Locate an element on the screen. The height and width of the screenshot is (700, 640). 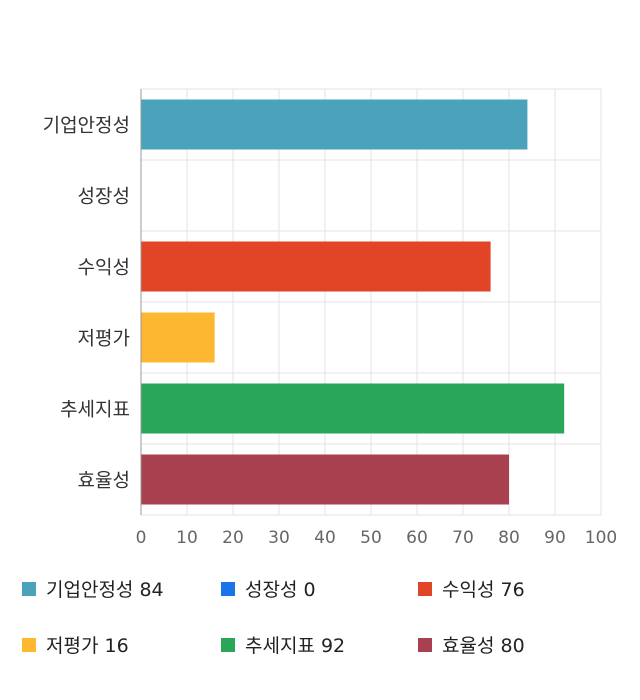
legend-item: 효율성 80 is located at coordinates (471, 644).